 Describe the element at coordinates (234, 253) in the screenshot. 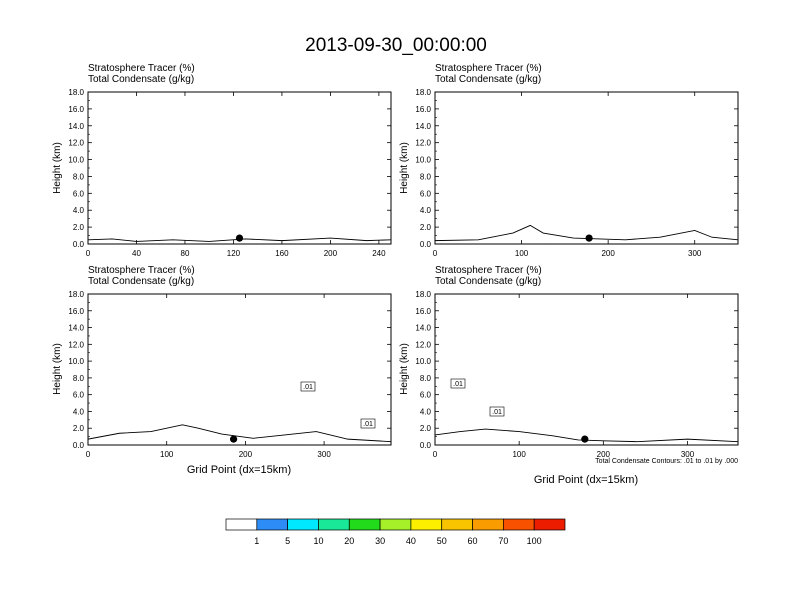

I see `x-tick-label: 120` at that location.